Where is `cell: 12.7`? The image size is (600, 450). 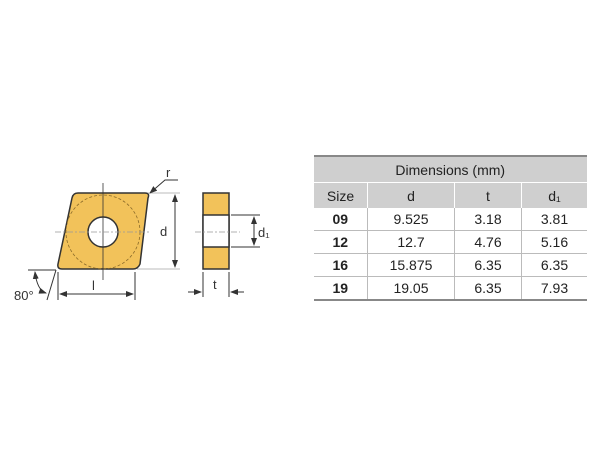 cell: 12.7 is located at coordinates (411, 242).